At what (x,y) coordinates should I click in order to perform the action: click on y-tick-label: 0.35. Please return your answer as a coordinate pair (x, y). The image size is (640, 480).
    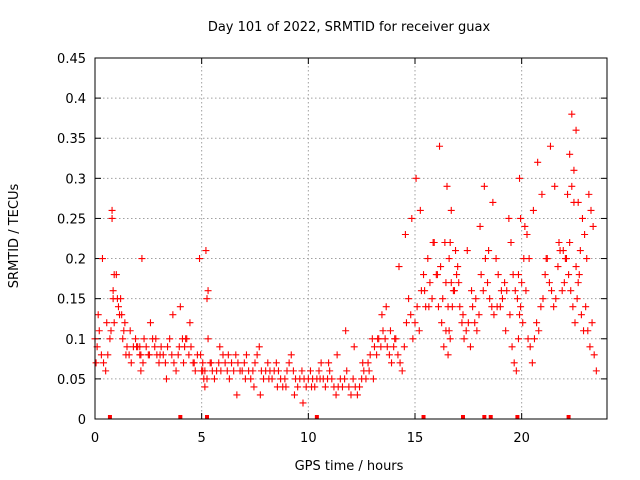
    Looking at the image, I should click on (71, 139).